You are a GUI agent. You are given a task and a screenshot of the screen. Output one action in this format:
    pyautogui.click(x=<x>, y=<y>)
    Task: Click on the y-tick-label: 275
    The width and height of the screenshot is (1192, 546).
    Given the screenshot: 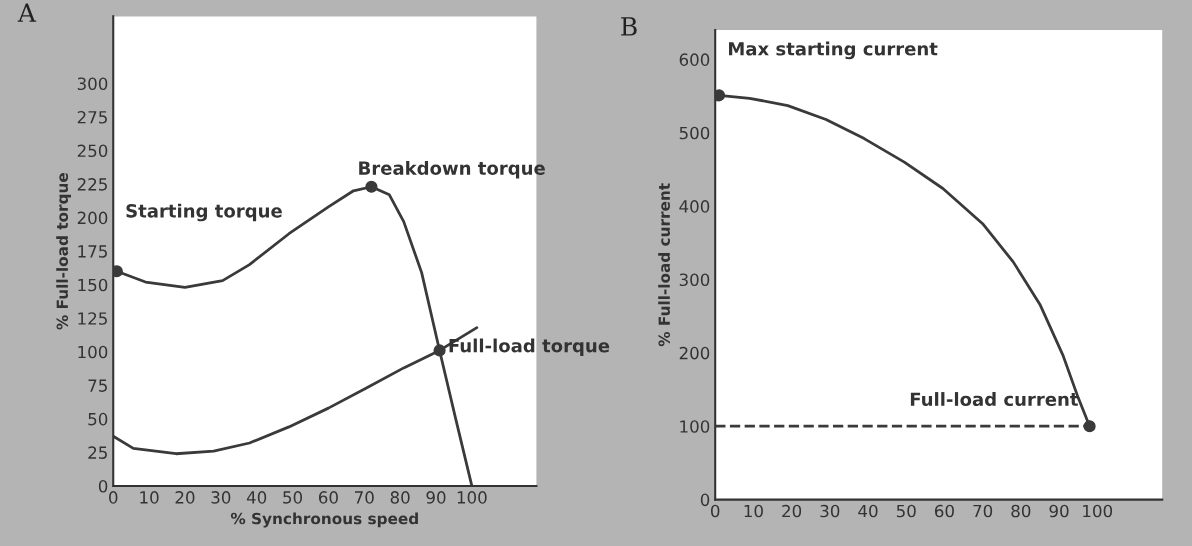 What is the action you would take?
    pyautogui.click(x=92, y=117)
    